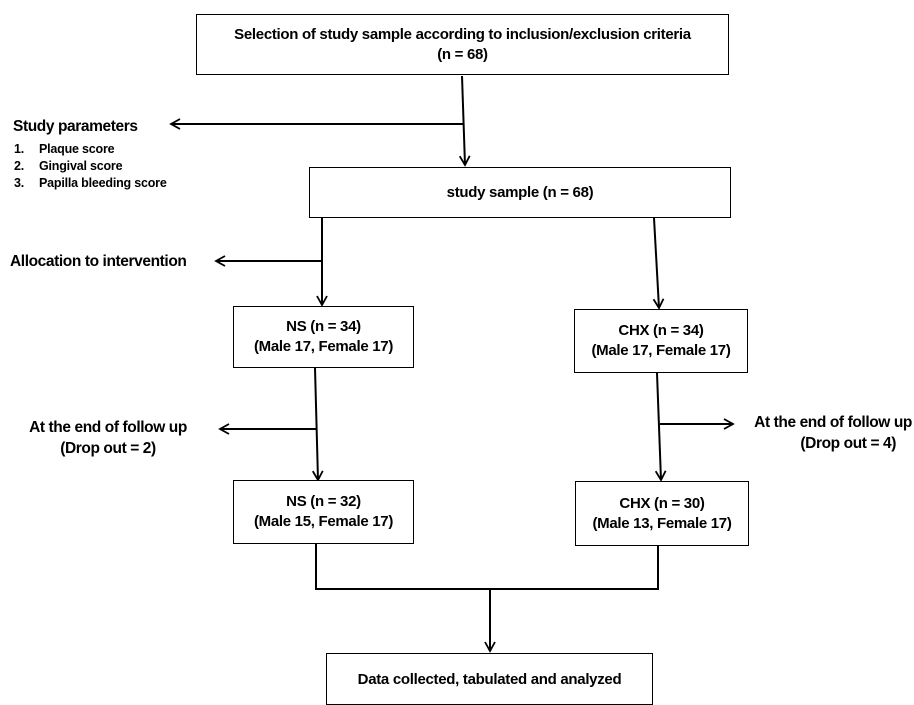 The height and width of the screenshot is (705, 914). I want to click on chx-allocation-gender: (Male 17, Female 17), so click(661, 350).